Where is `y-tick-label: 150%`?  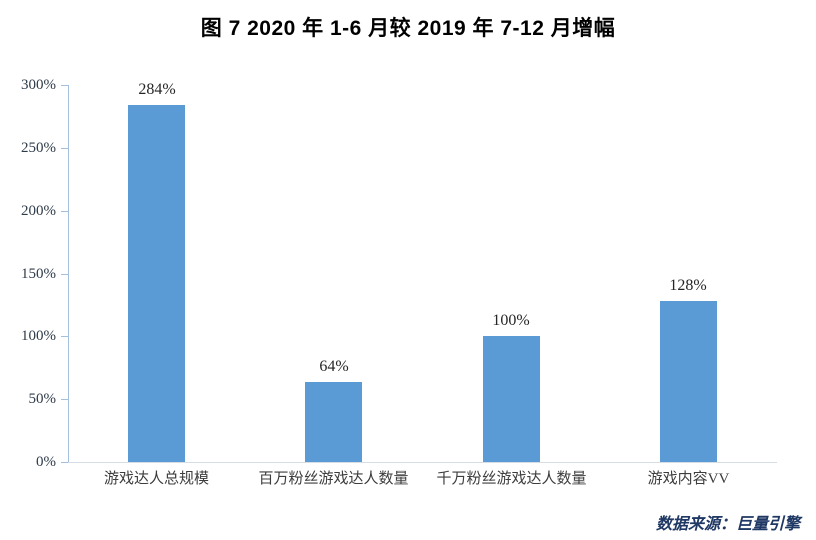
y-tick-label: 150% is located at coordinates (38, 273).